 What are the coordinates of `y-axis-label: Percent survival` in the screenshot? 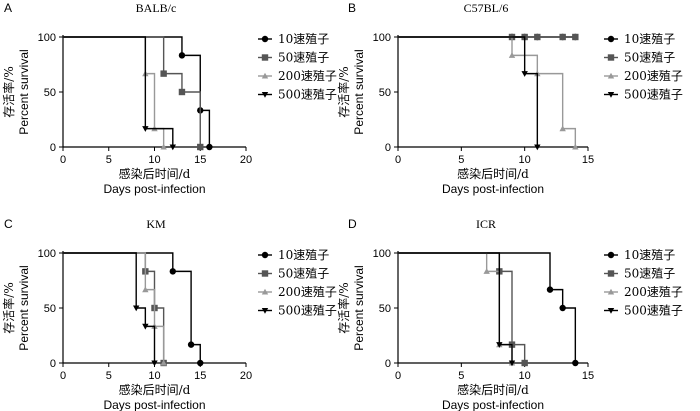 It's located at (24, 307).